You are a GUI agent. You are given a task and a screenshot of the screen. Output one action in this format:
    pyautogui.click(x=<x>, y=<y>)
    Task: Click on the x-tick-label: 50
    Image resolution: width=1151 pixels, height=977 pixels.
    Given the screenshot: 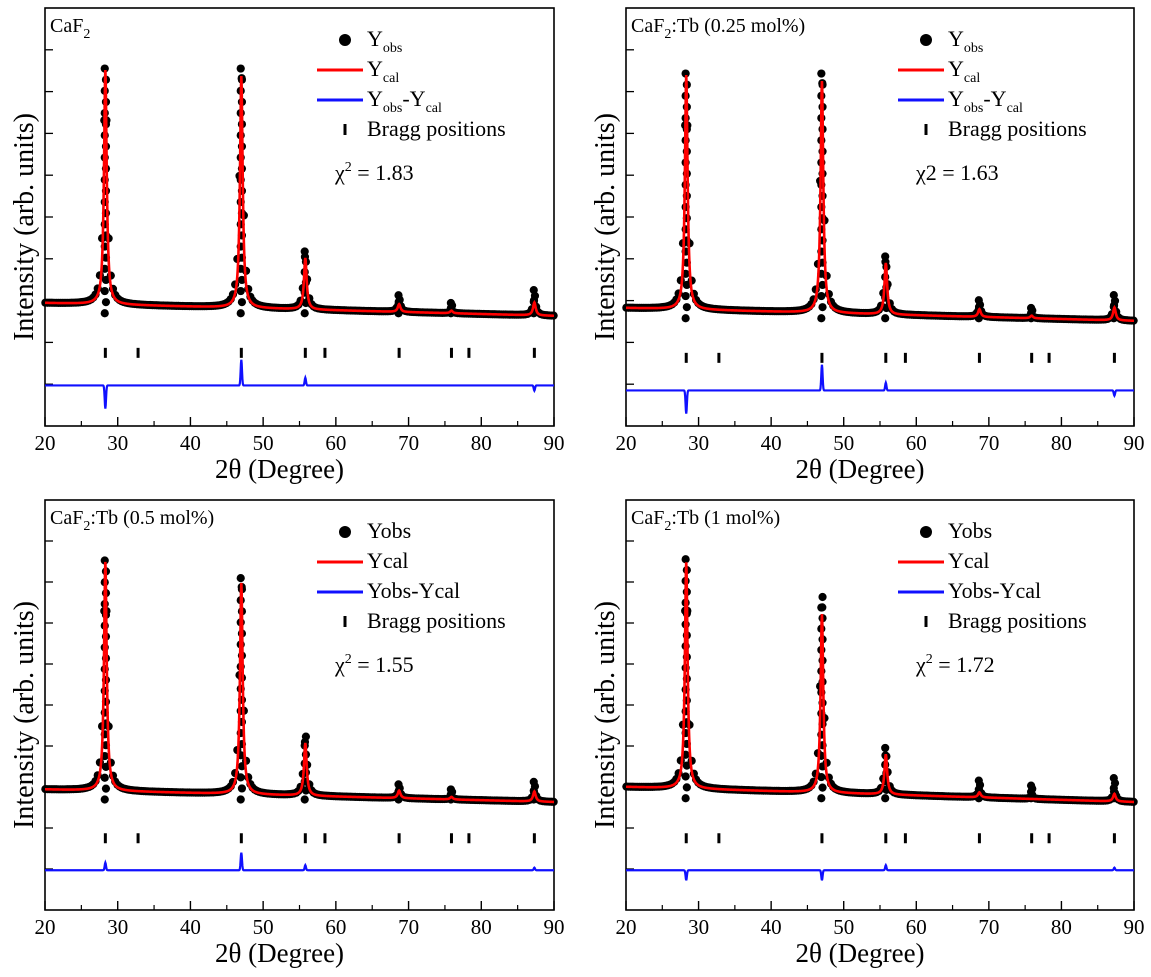 What is the action you would take?
    pyautogui.click(x=843, y=927)
    